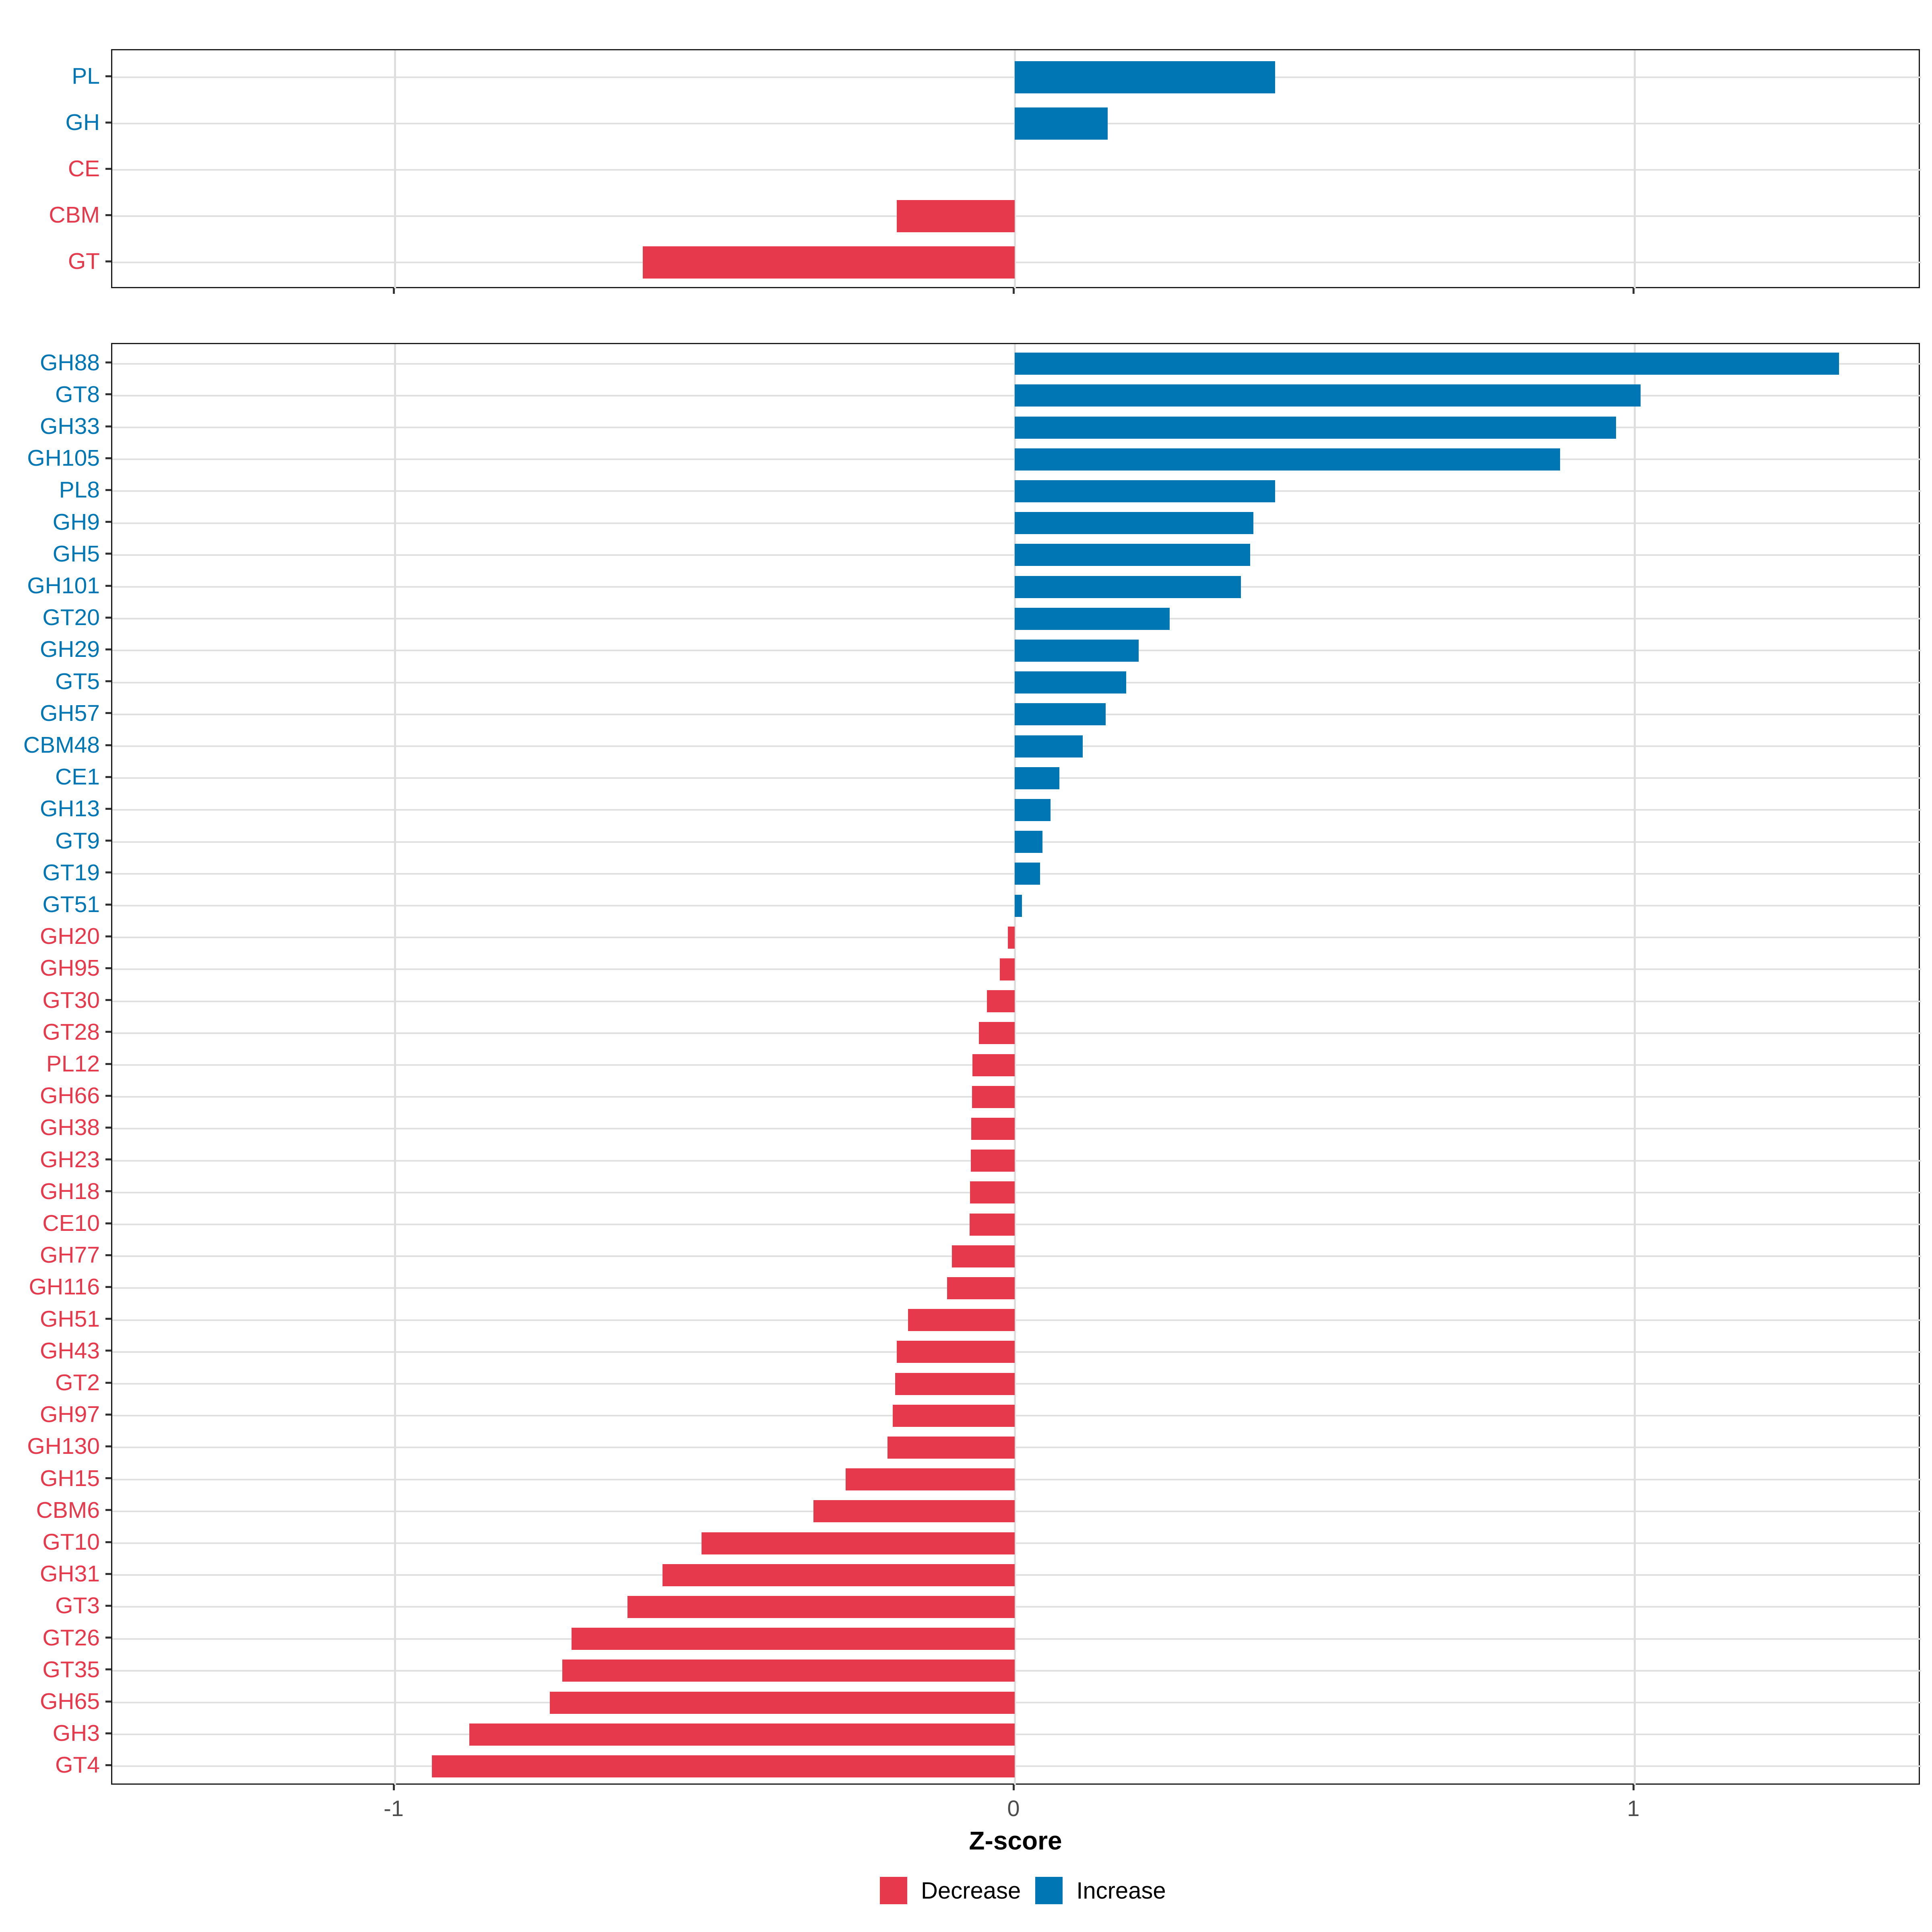 This screenshot has height=1932, width=1932. I want to click on bar-GH18, so click(992, 1192).